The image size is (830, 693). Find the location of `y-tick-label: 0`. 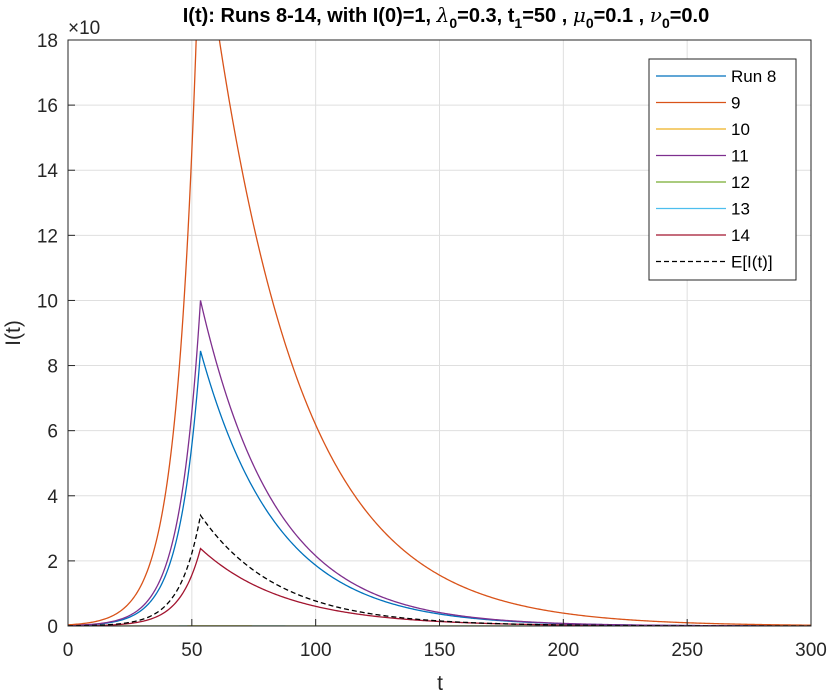

y-tick-label: 0 is located at coordinates (52, 627).